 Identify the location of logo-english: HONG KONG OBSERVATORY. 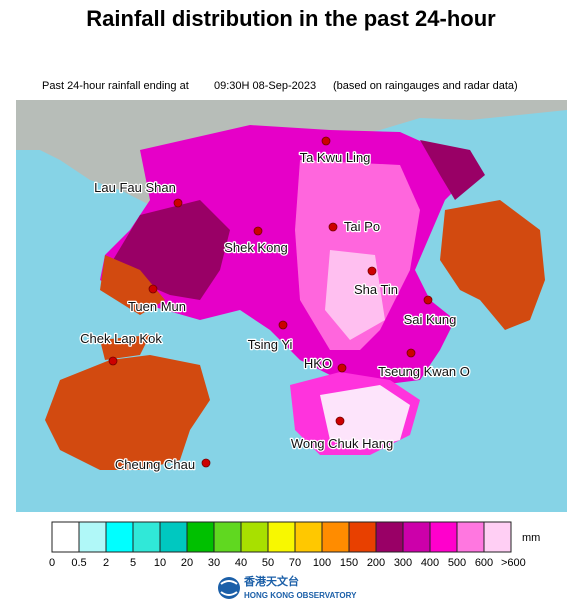
(300, 595).